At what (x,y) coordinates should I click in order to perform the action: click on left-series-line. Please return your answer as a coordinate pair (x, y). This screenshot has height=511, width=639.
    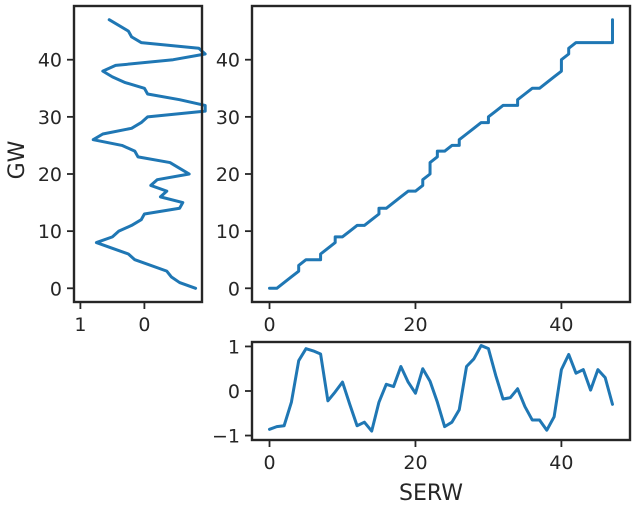
    Looking at the image, I should click on (149, 154).